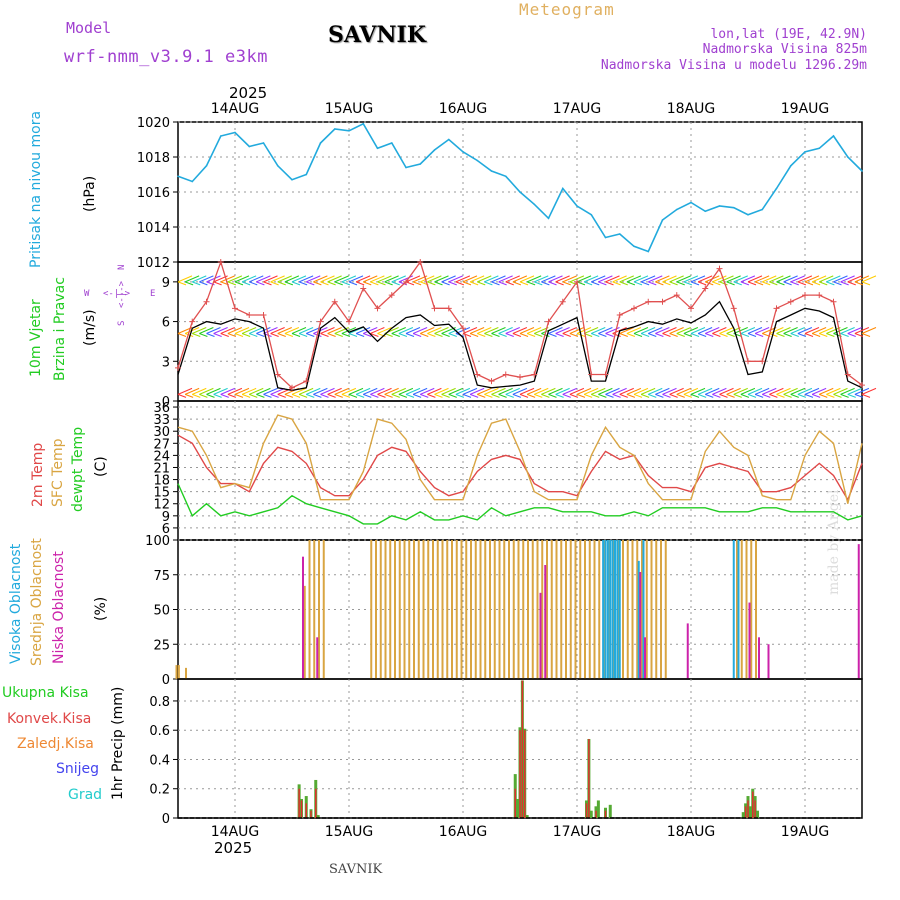 The width and height of the screenshot is (900, 900). I want to click on y-tick-label-3-50: 50, so click(161, 611).